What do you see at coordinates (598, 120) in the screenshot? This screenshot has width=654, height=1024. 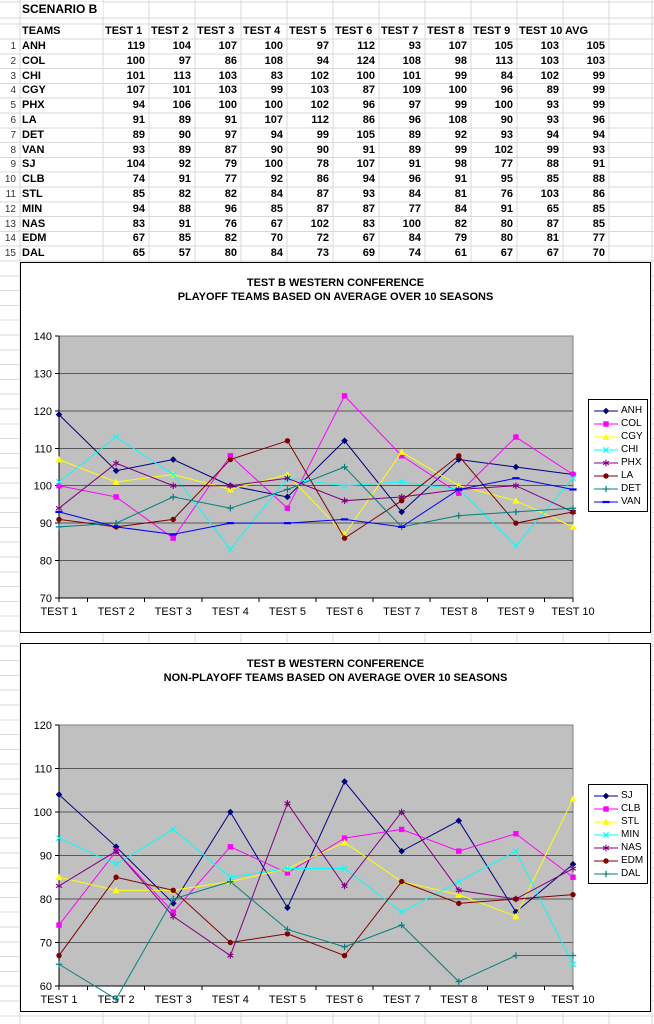 I see `avg-cell: 96` at bounding box center [598, 120].